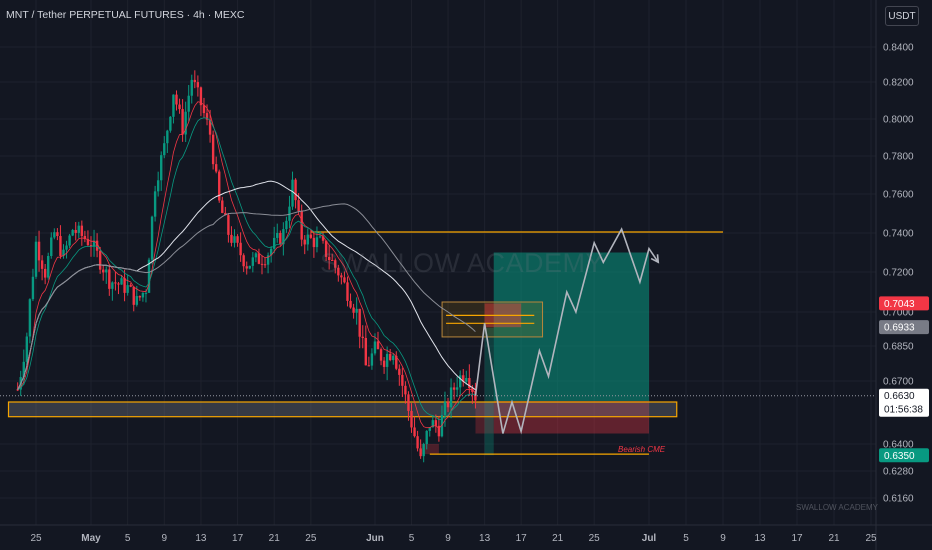 This screenshot has width=932, height=550. Describe the element at coordinates (899, 456) in the screenshot. I see `price-label-text: 0.6350` at that location.